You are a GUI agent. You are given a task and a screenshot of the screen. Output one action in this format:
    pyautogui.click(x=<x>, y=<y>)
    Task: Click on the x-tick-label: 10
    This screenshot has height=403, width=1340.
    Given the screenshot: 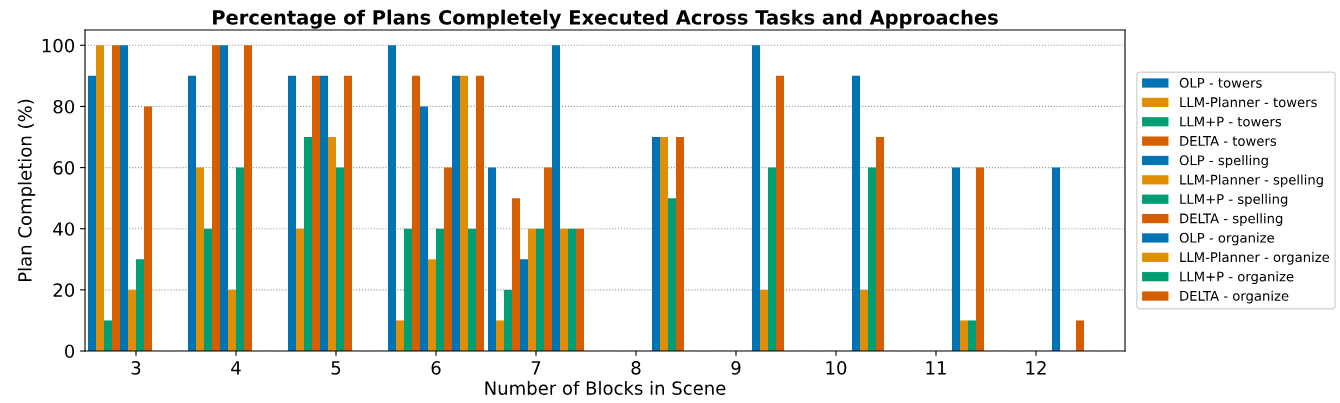 What is the action you would take?
    pyautogui.click(x=836, y=368)
    